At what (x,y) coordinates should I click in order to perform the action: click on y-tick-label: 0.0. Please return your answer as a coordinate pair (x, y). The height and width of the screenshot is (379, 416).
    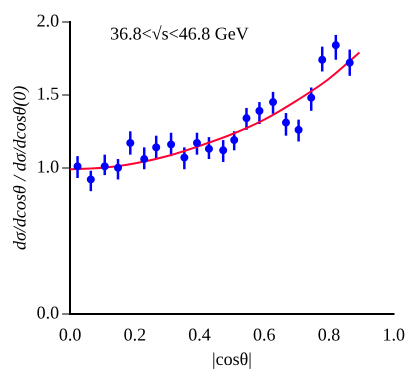
    Looking at the image, I should click on (48, 312).